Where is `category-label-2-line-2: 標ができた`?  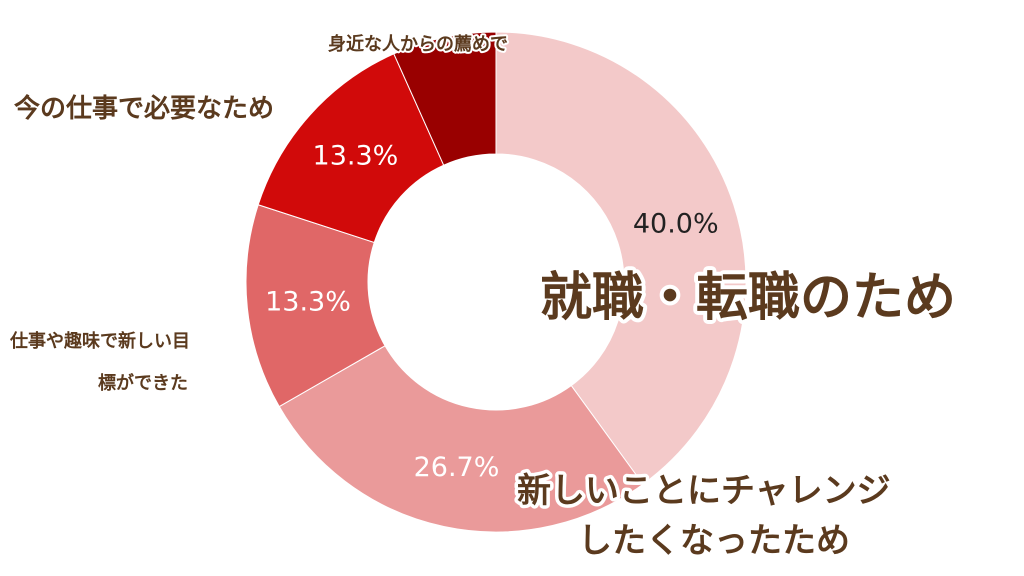
category-label-2-line-2: 標ができた is located at coordinates (143, 383).